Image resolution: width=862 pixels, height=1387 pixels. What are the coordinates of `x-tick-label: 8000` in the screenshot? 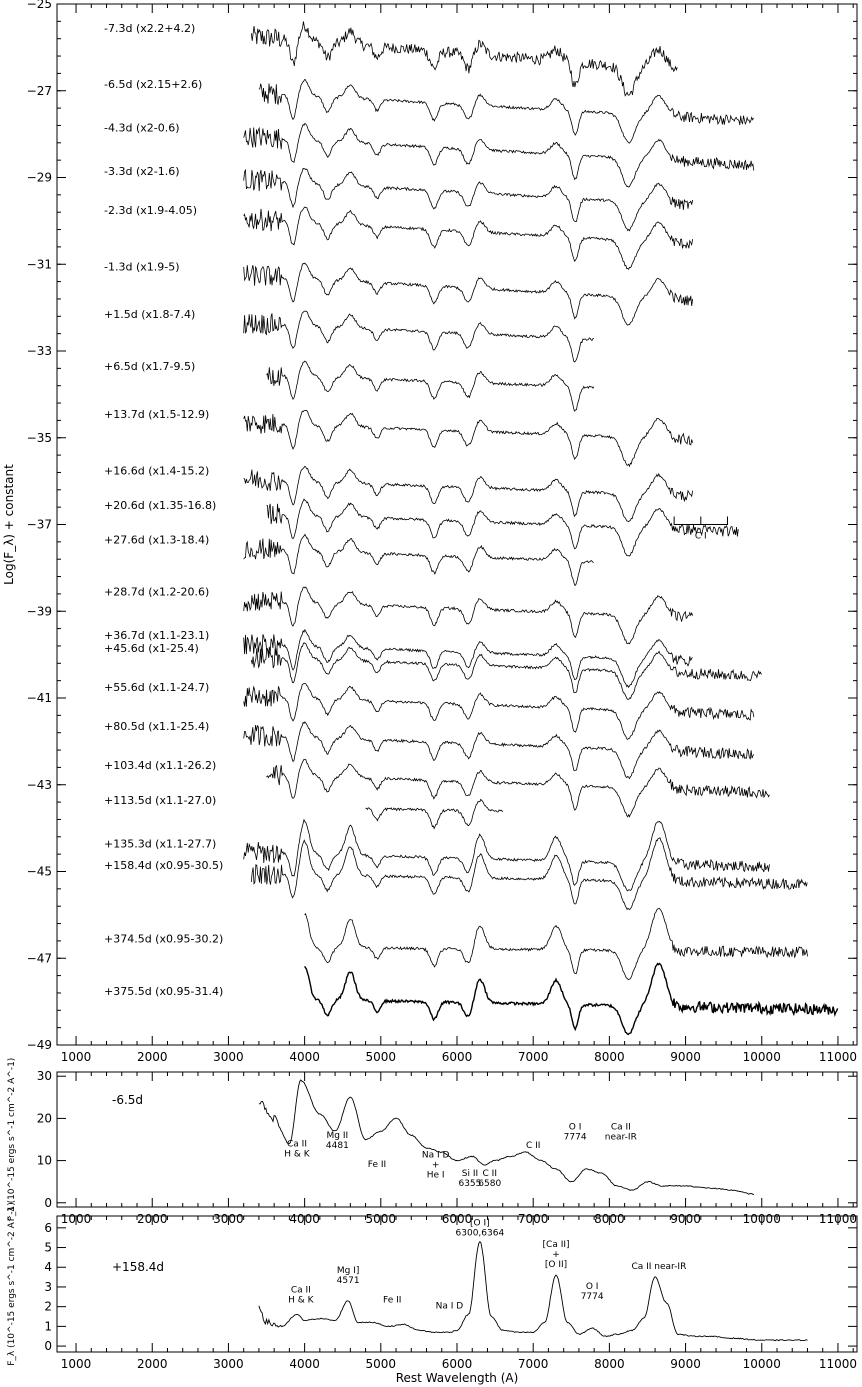 It's located at (609, 1057).